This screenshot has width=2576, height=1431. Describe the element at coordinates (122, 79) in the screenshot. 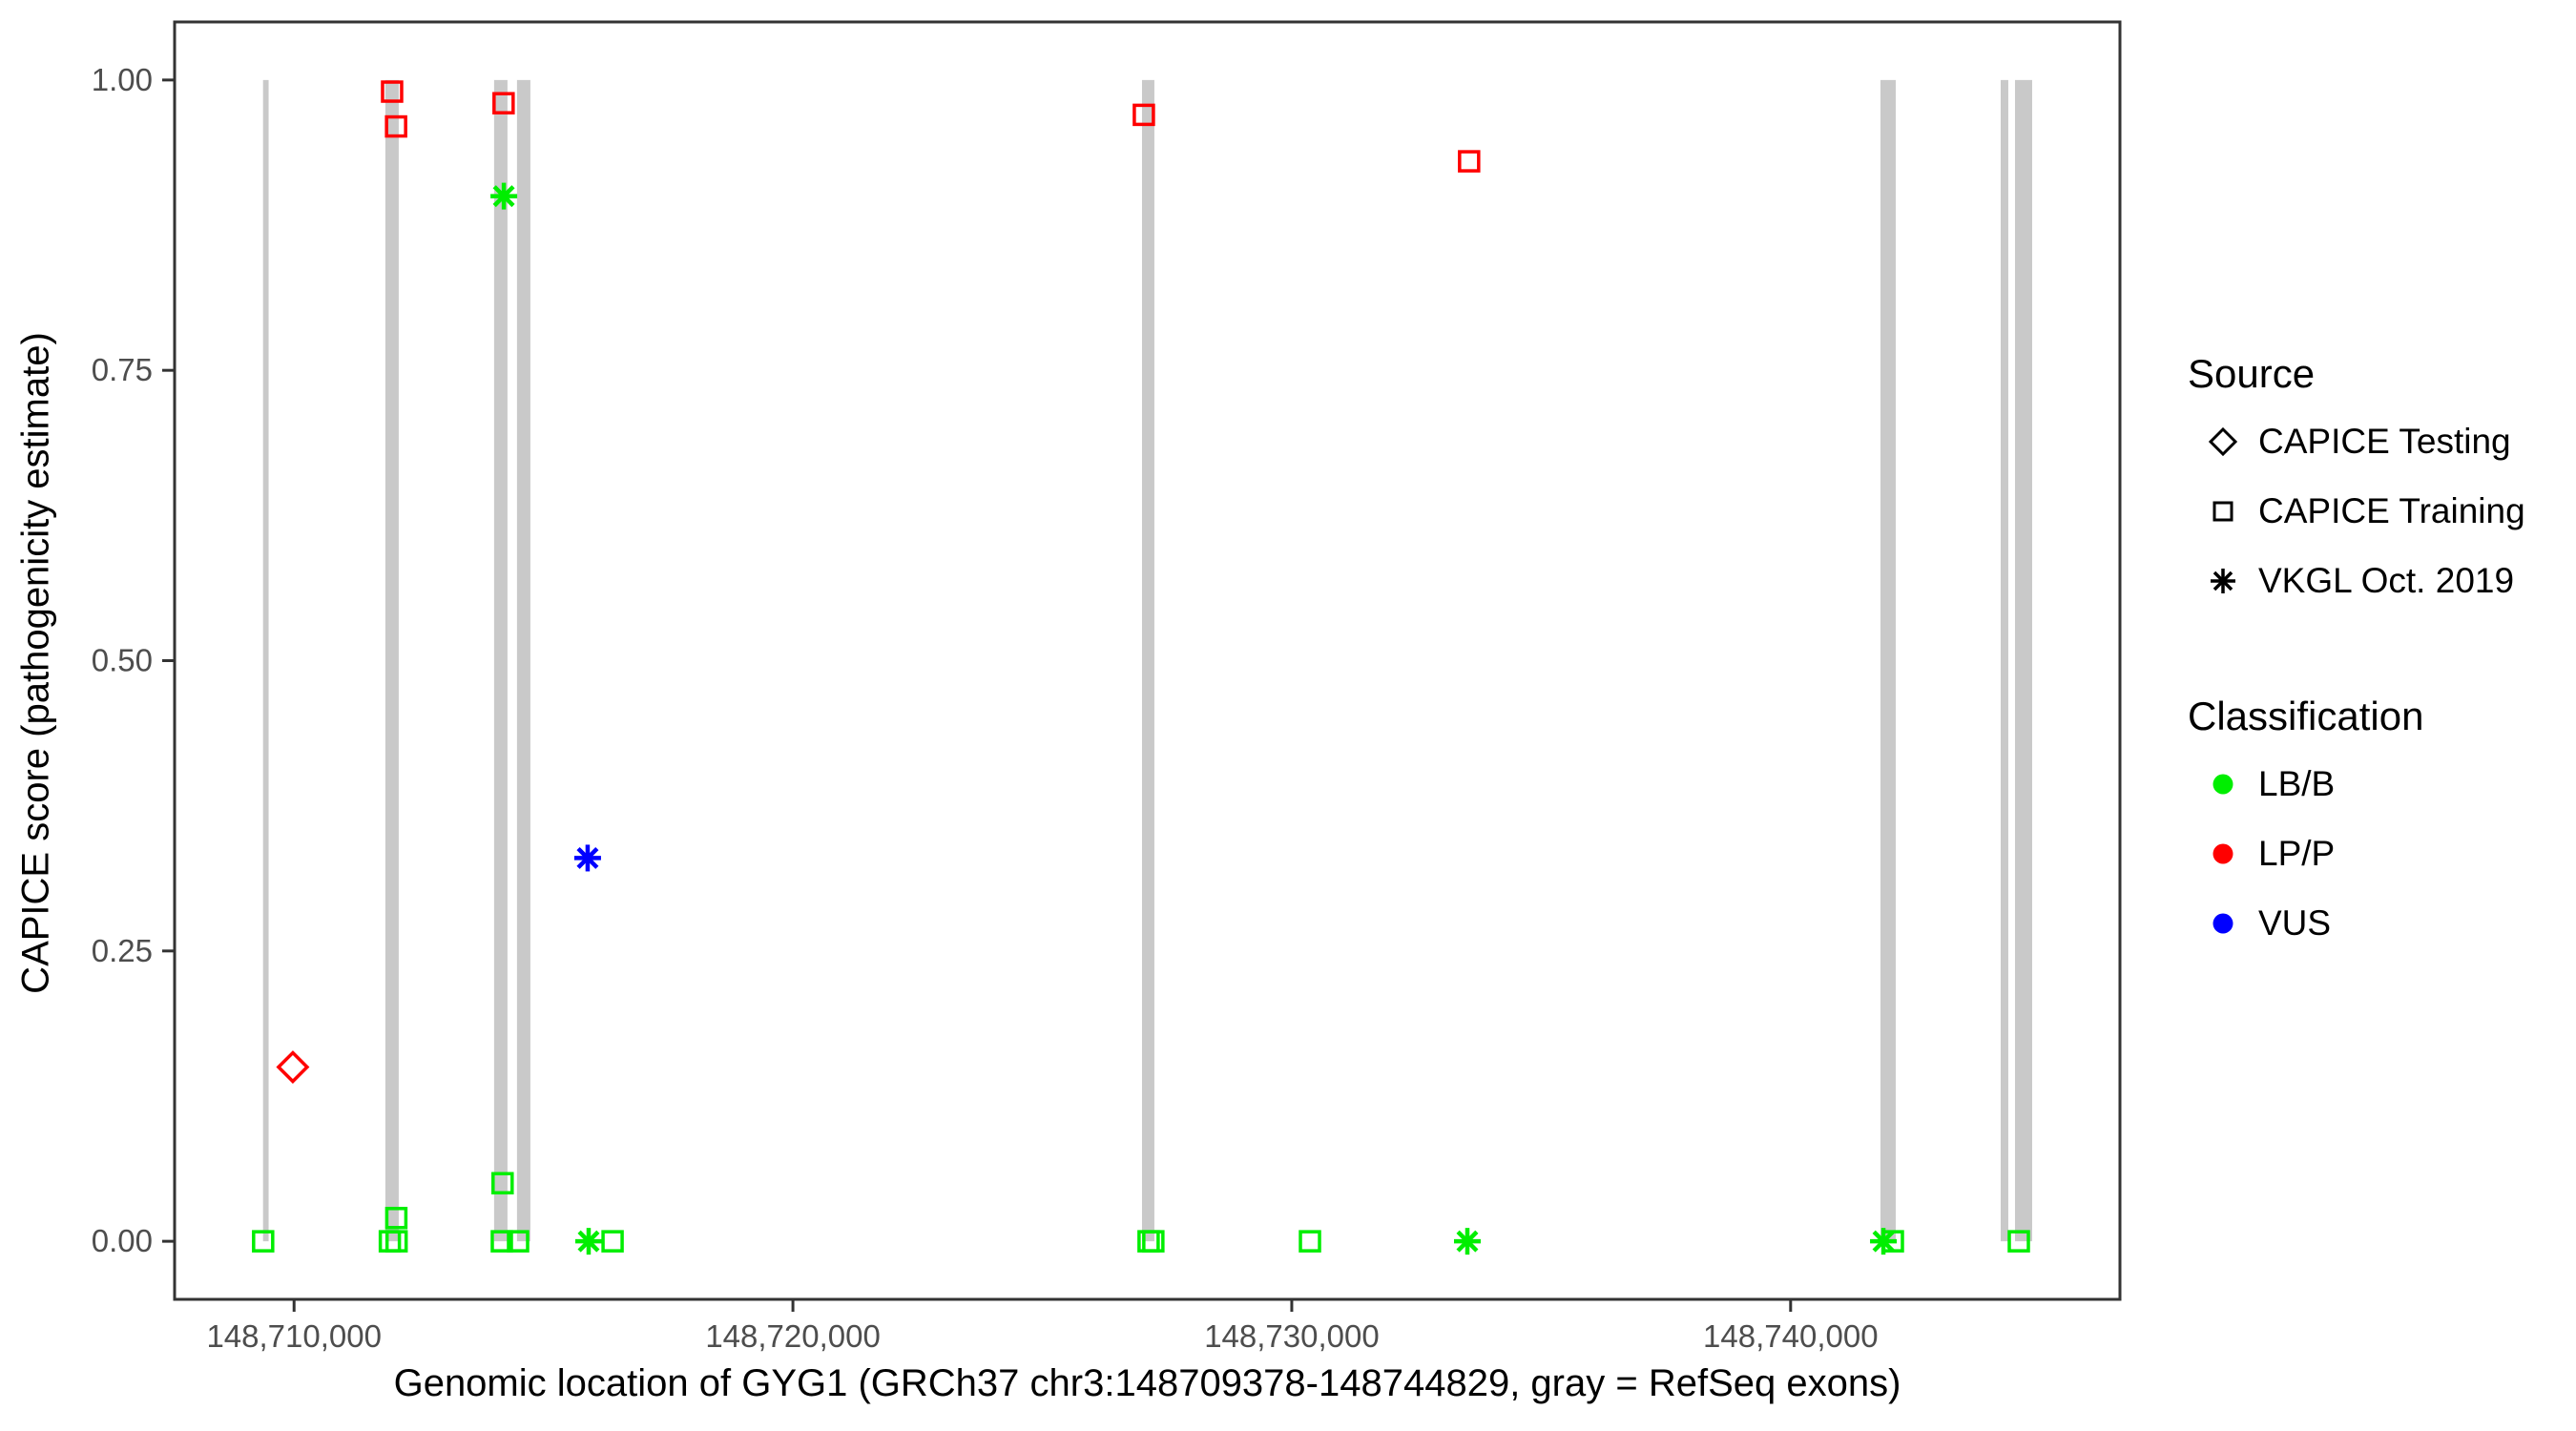

I see `y-tick-label: 1.00` at that location.